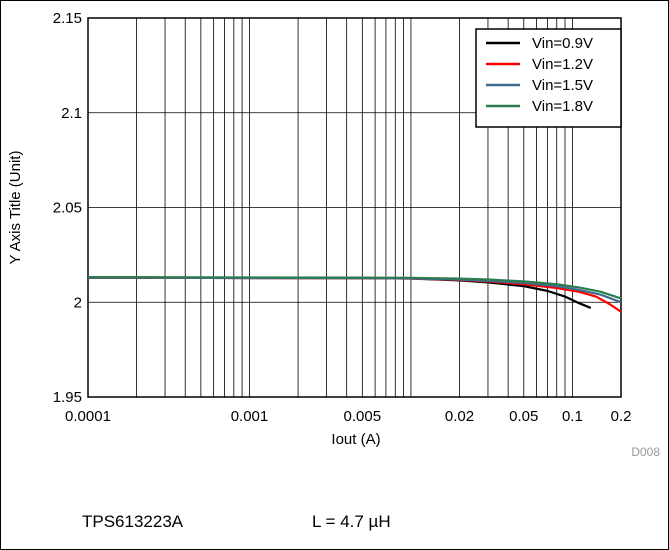 The height and width of the screenshot is (550, 669). What do you see at coordinates (354, 287) in the screenshot?
I see `series-line` at bounding box center [354, 287].